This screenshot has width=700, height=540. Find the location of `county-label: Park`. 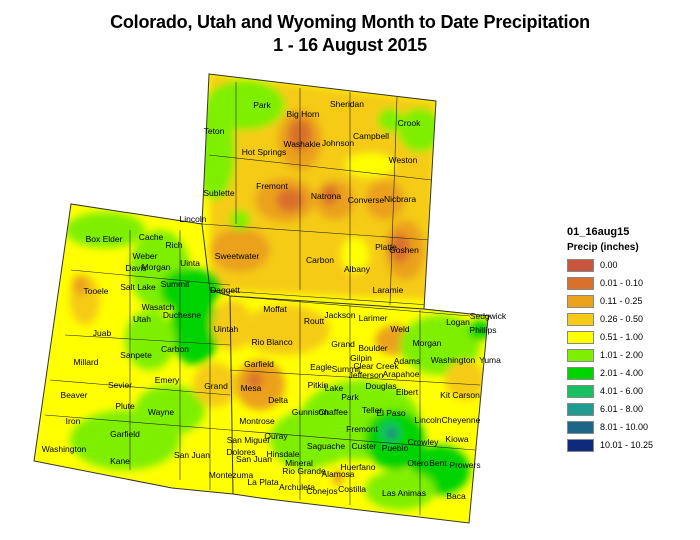

county-label: Park is located at coordinates (350, 397).